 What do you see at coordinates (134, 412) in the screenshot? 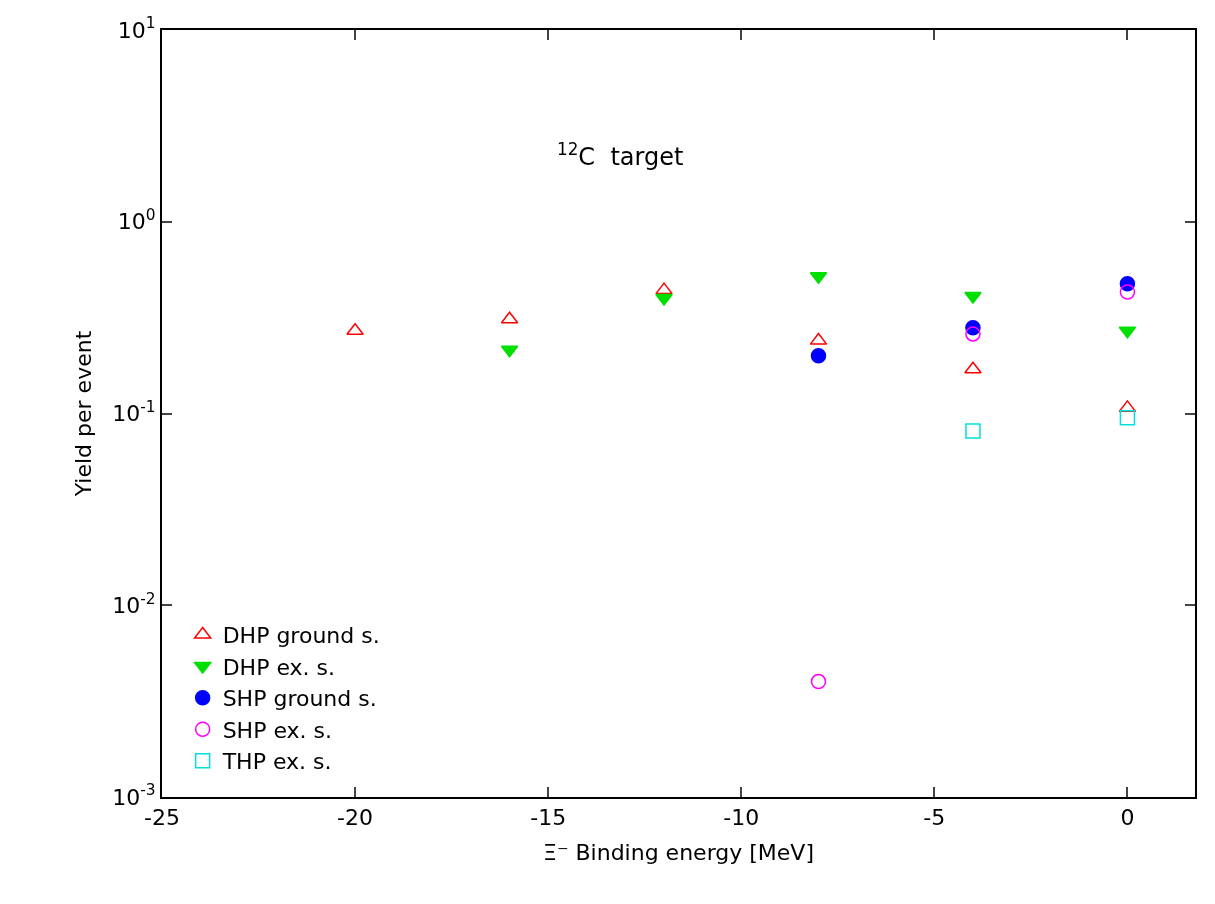
I see `y-tick-label: 10$^{-1}$` at bounding box center [134, 412].